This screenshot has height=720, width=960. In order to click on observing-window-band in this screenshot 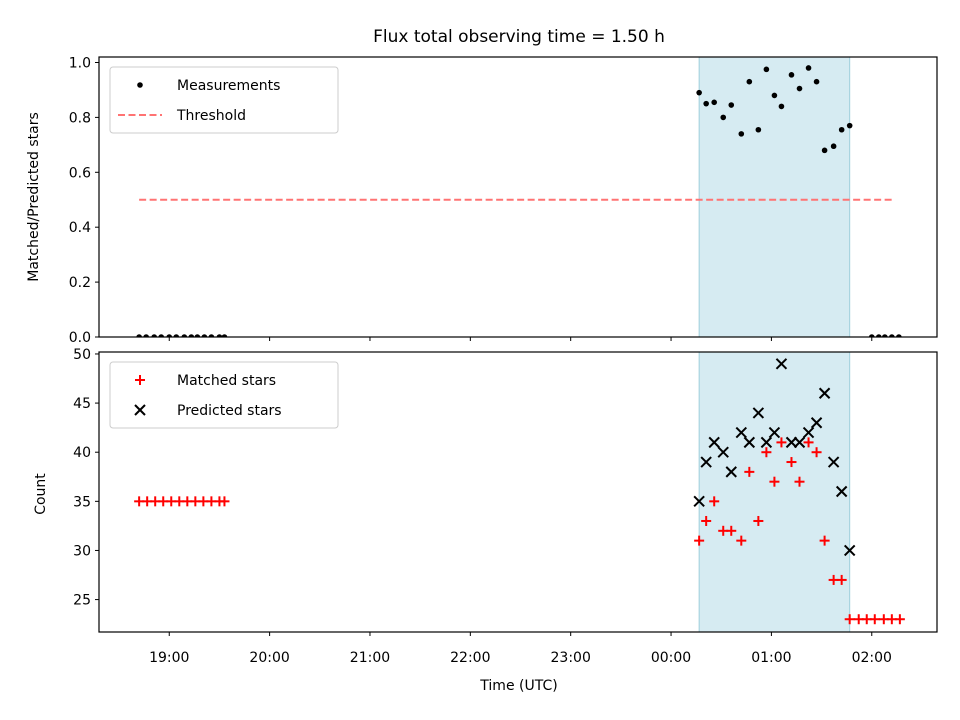, I will do `click(774, 492)`.